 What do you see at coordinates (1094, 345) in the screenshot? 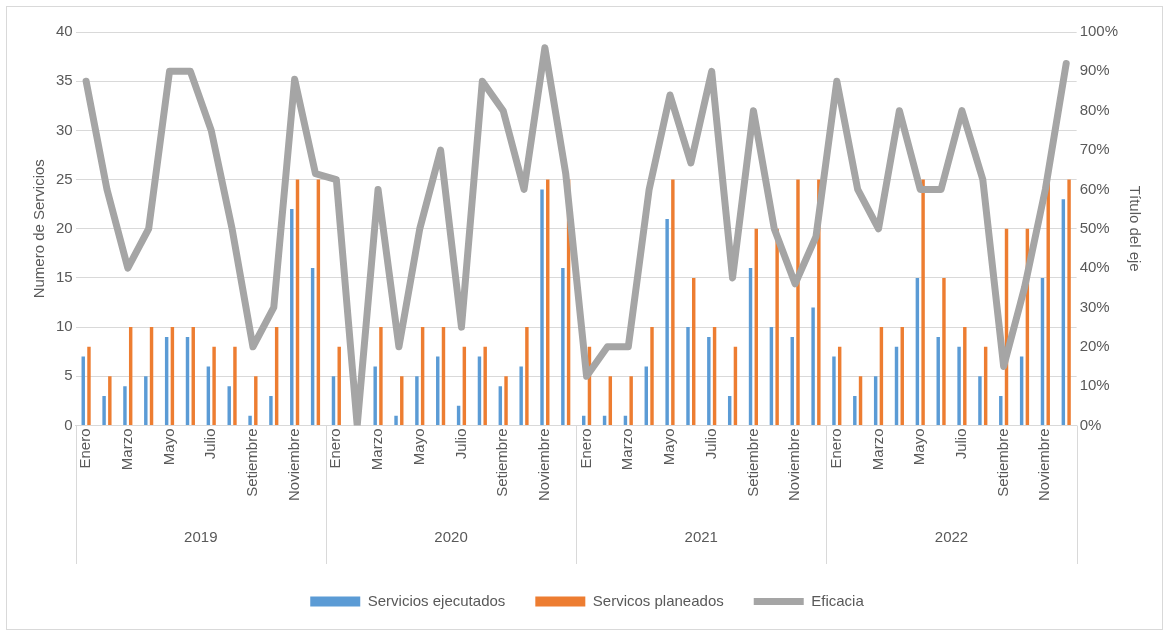
I see `y2-tick-label: 20%` at bounding box center [1094, 345].